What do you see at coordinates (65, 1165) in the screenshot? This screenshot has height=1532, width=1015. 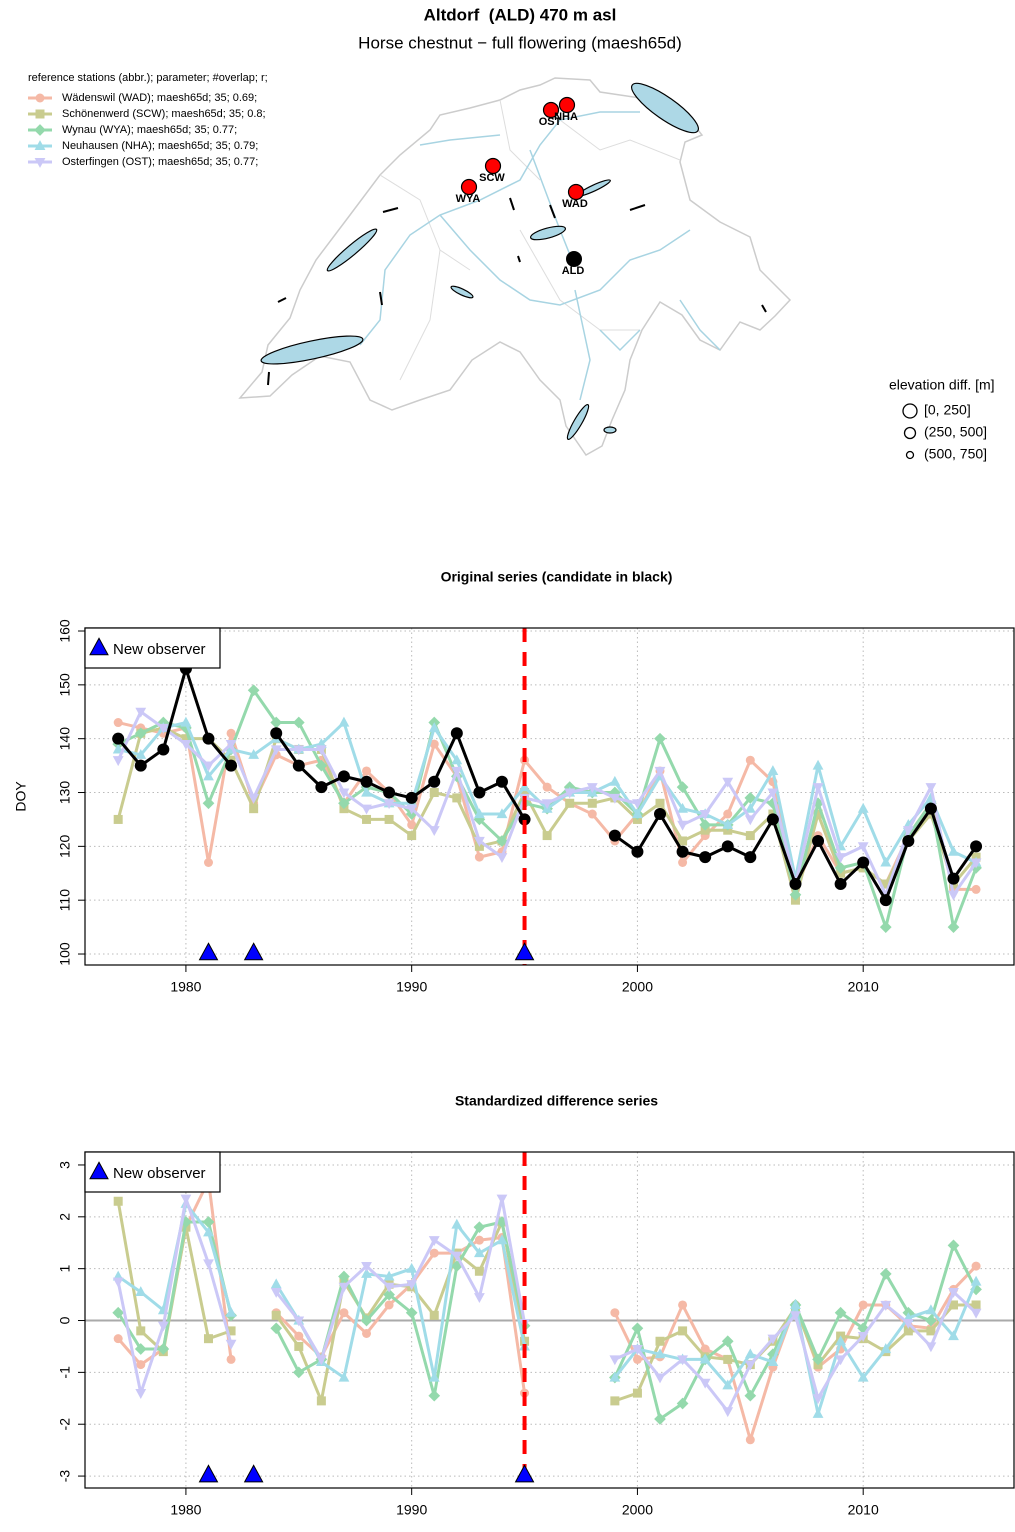 I see `y-tick-label: 3` at bounding box center [65, 1165].